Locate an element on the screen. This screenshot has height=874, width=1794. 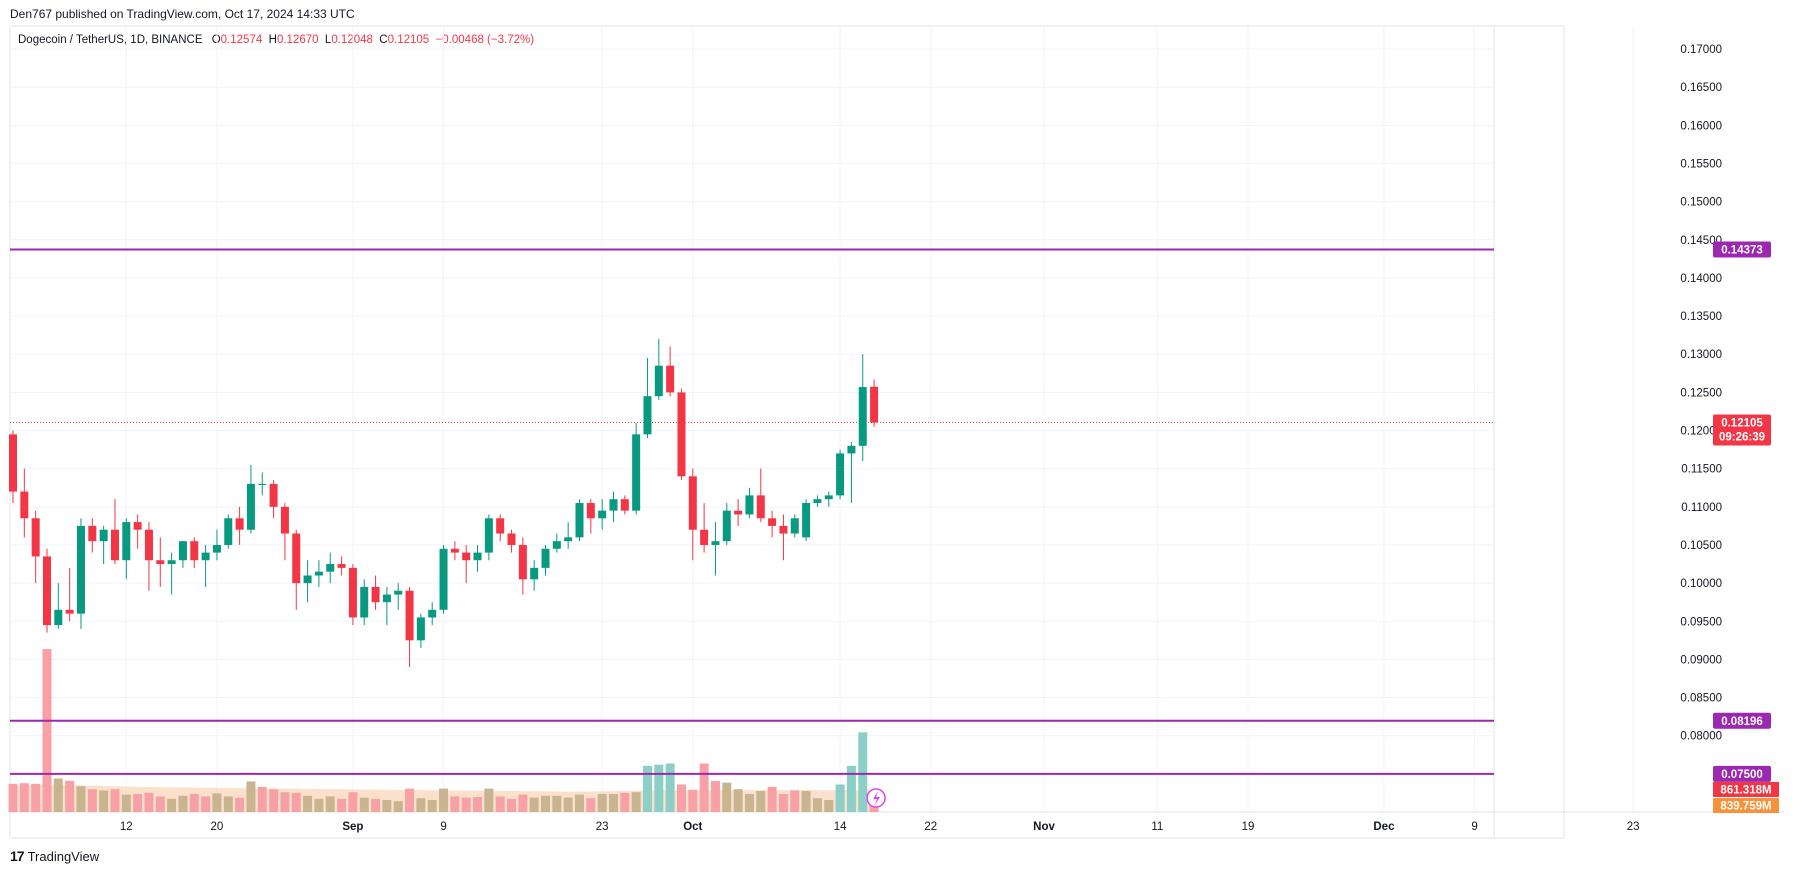
price-tick-label: 0.13000 is located at coordinates (1701, 355).